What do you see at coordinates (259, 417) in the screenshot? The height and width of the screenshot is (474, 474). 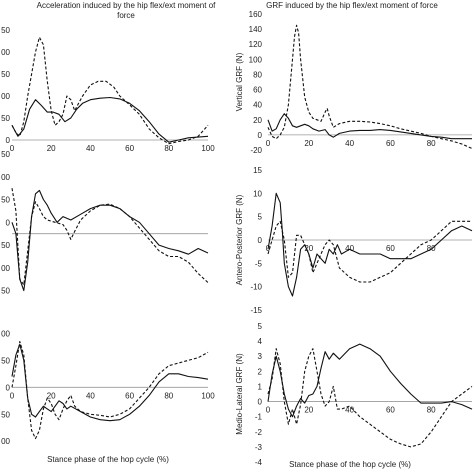 I see `y-tick-label: -1` at bounding box center [259, 417].